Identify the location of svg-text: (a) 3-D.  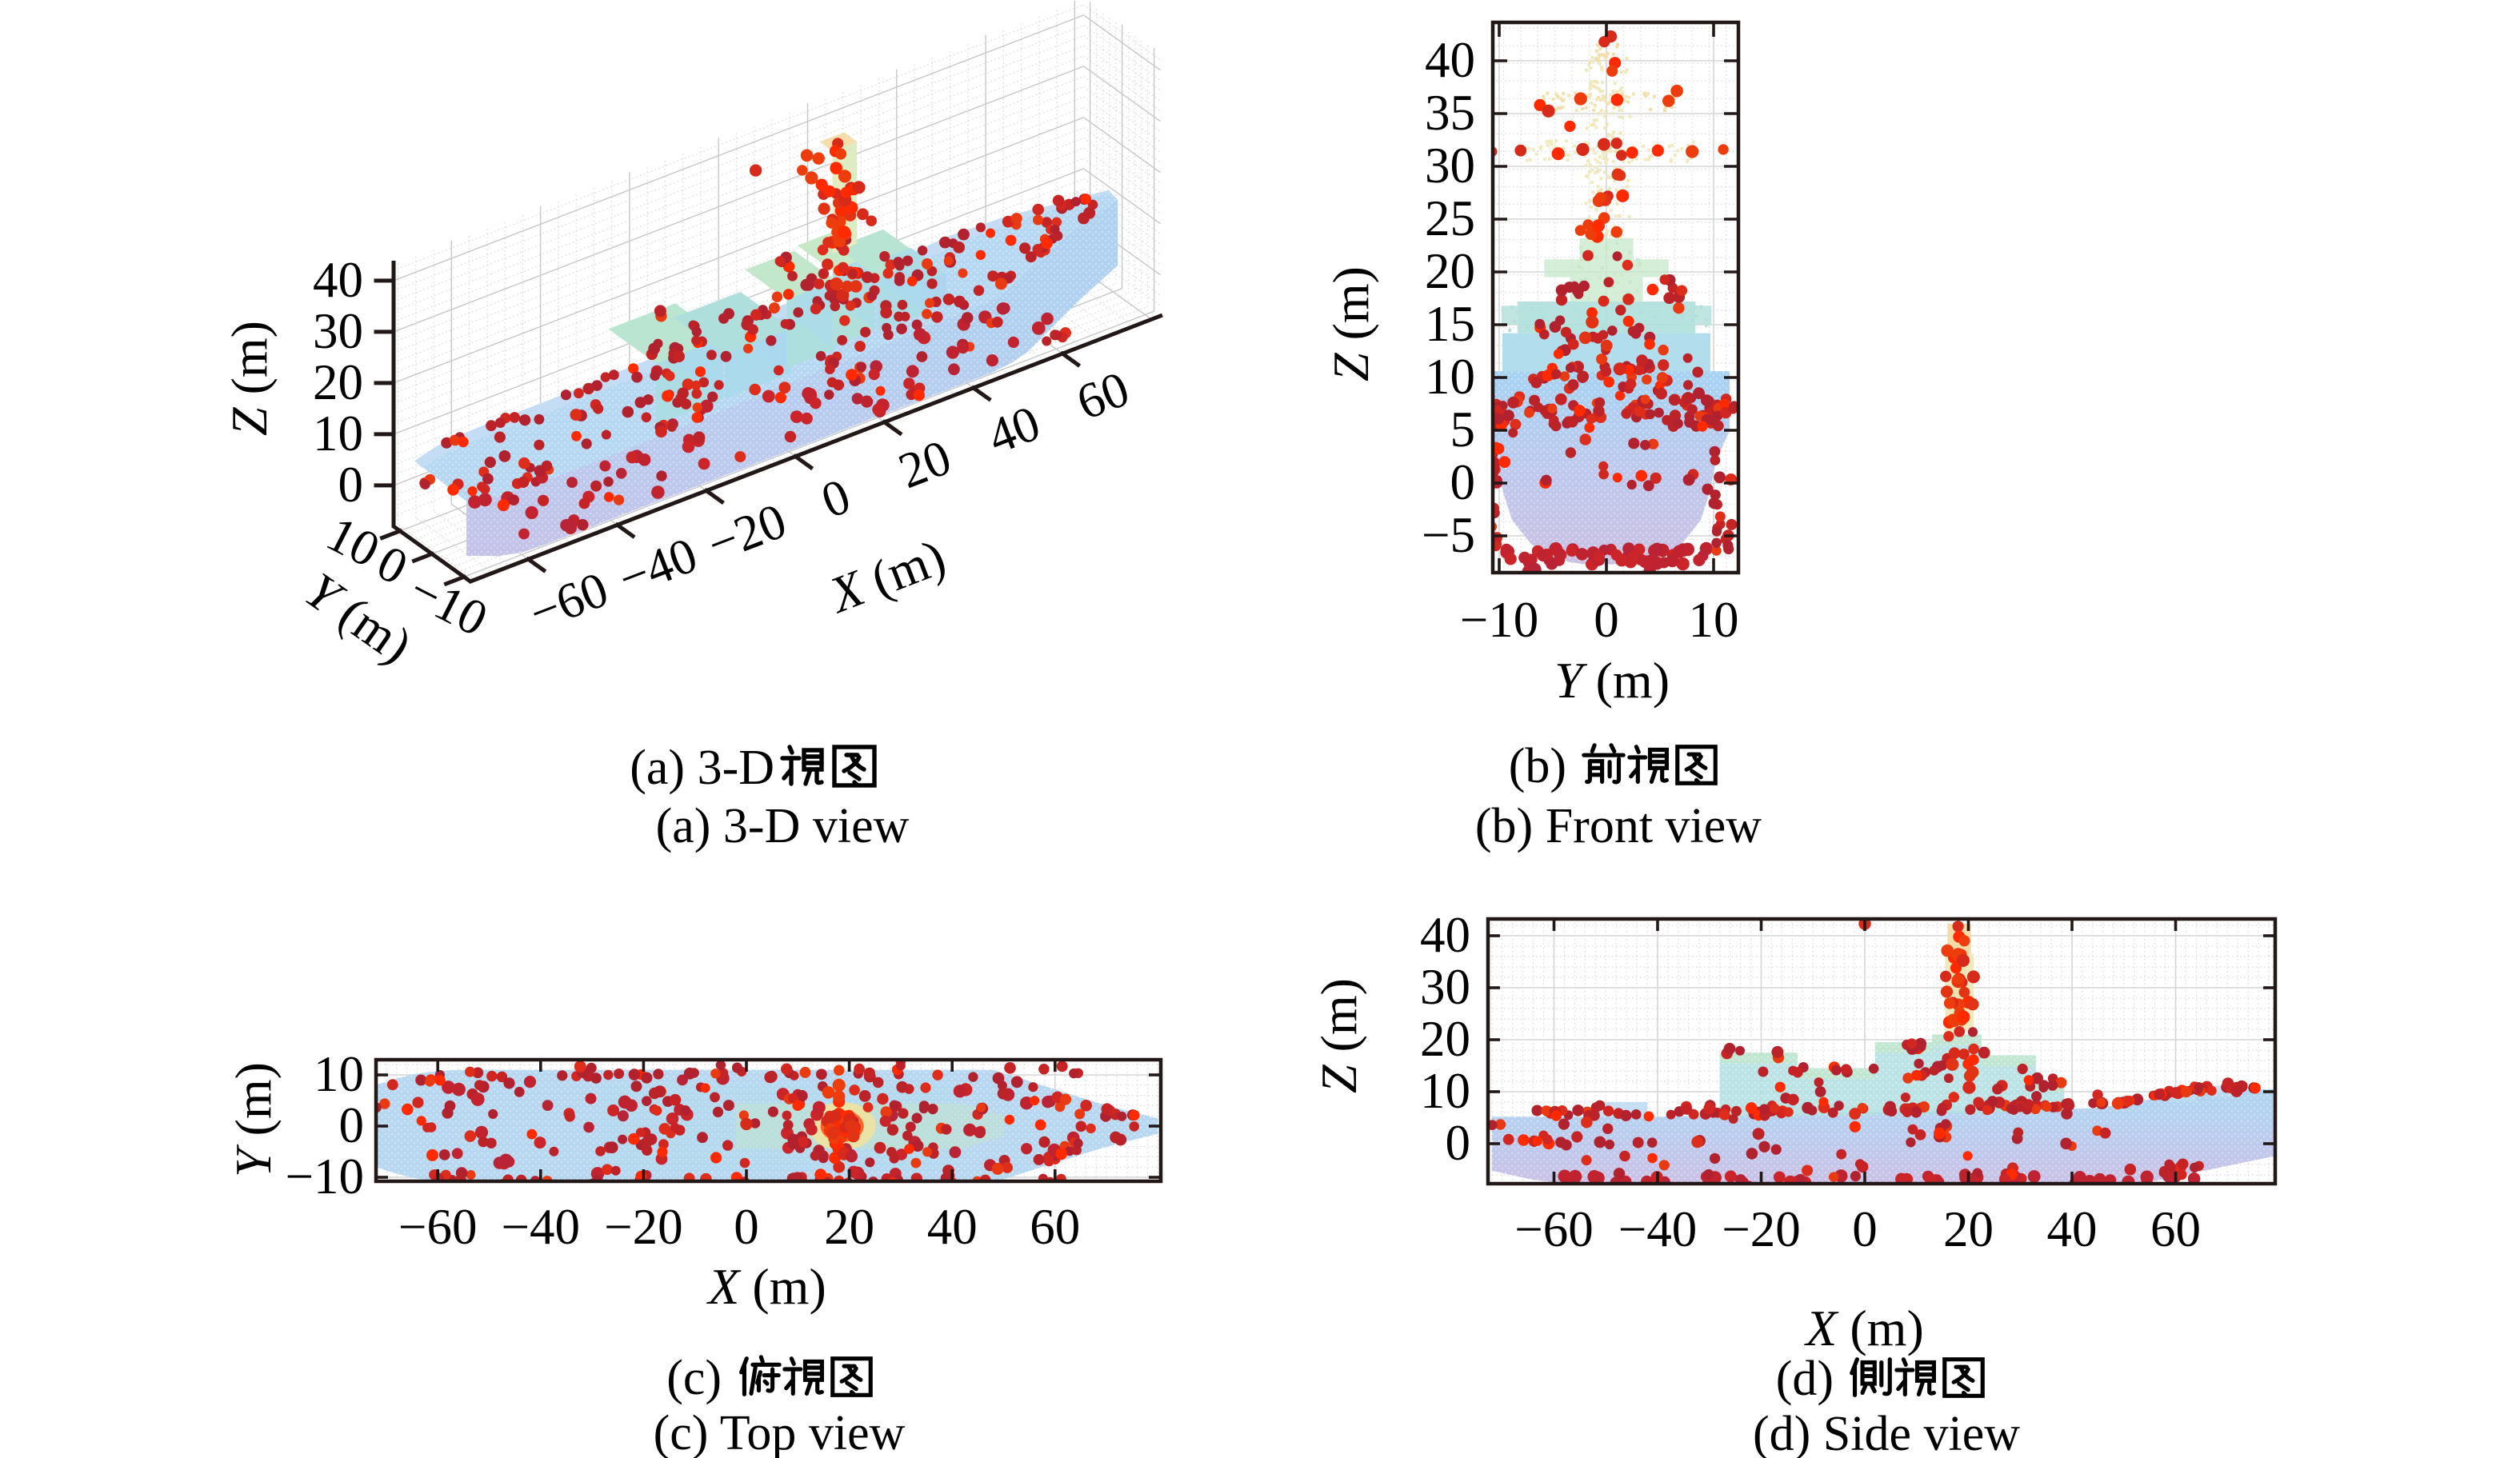
(702, 768).